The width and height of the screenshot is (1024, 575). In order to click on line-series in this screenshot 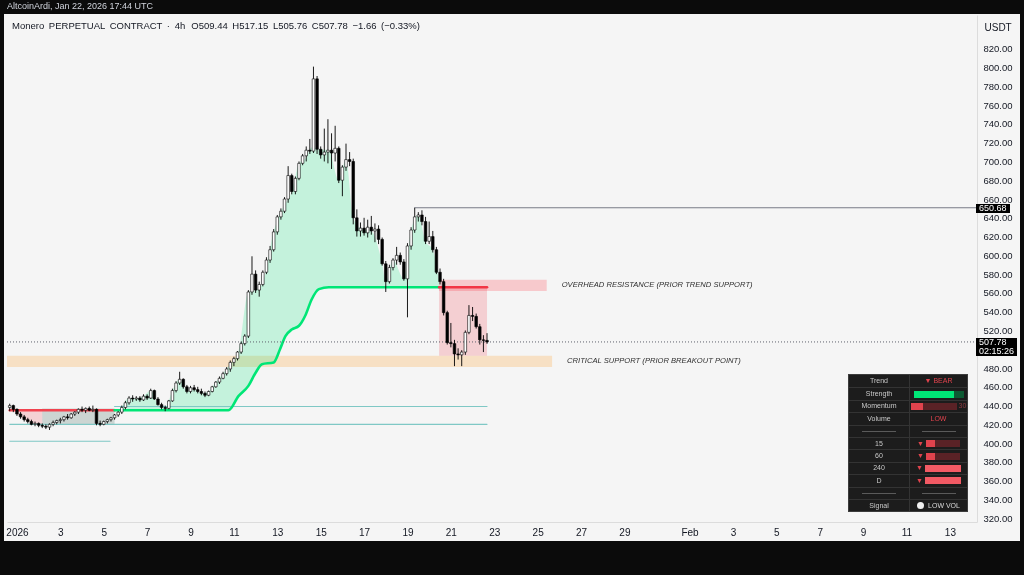, I will do `click(277, 348)`.